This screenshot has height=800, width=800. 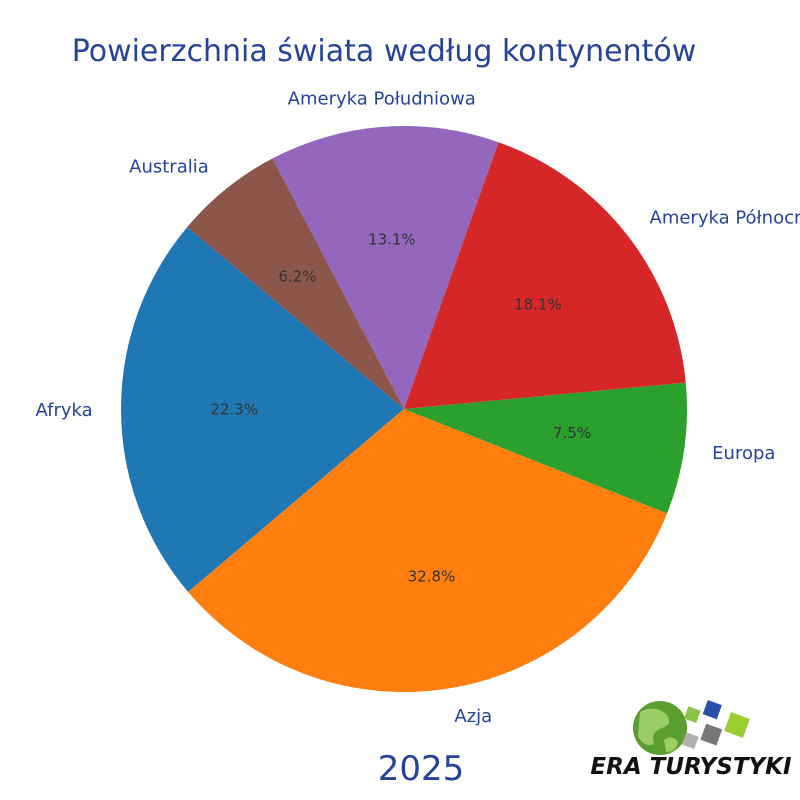 I want to click on pie-slice-australia, so click(x=295, y=283).